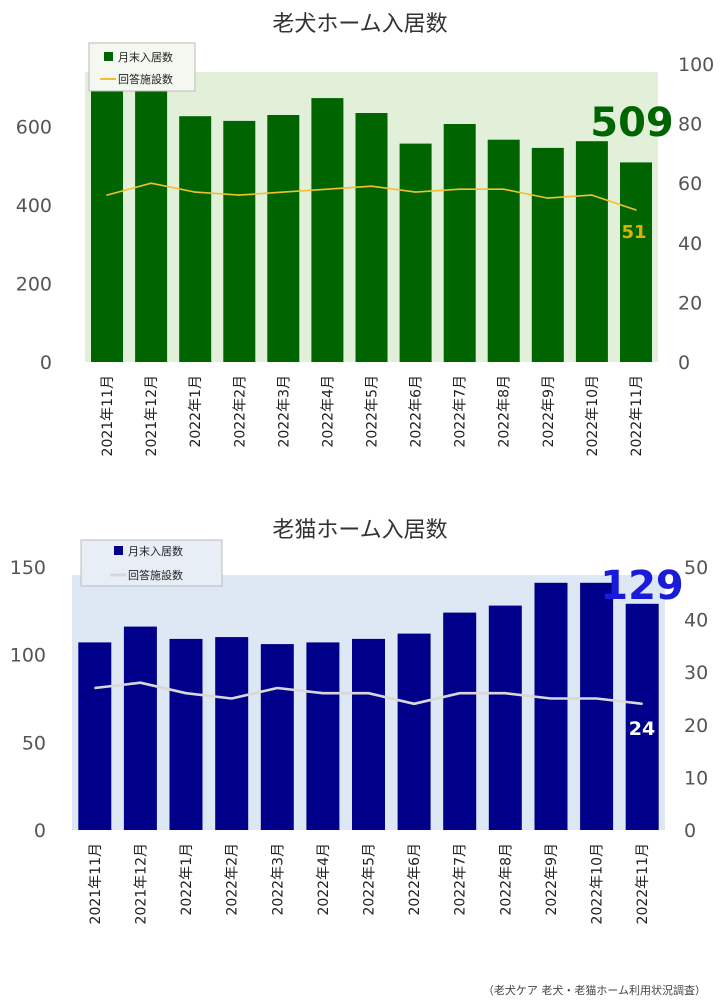 The height and width of the screenshot is (1005, 720). I want to click on dog-x-tick-label: 2022年9月, so click(549, 411).